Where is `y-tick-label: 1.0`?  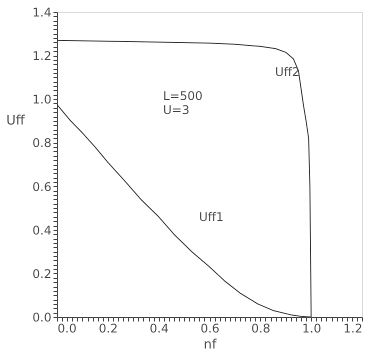 y-tick-label: 1.0 is located at coordinates (42, 99).